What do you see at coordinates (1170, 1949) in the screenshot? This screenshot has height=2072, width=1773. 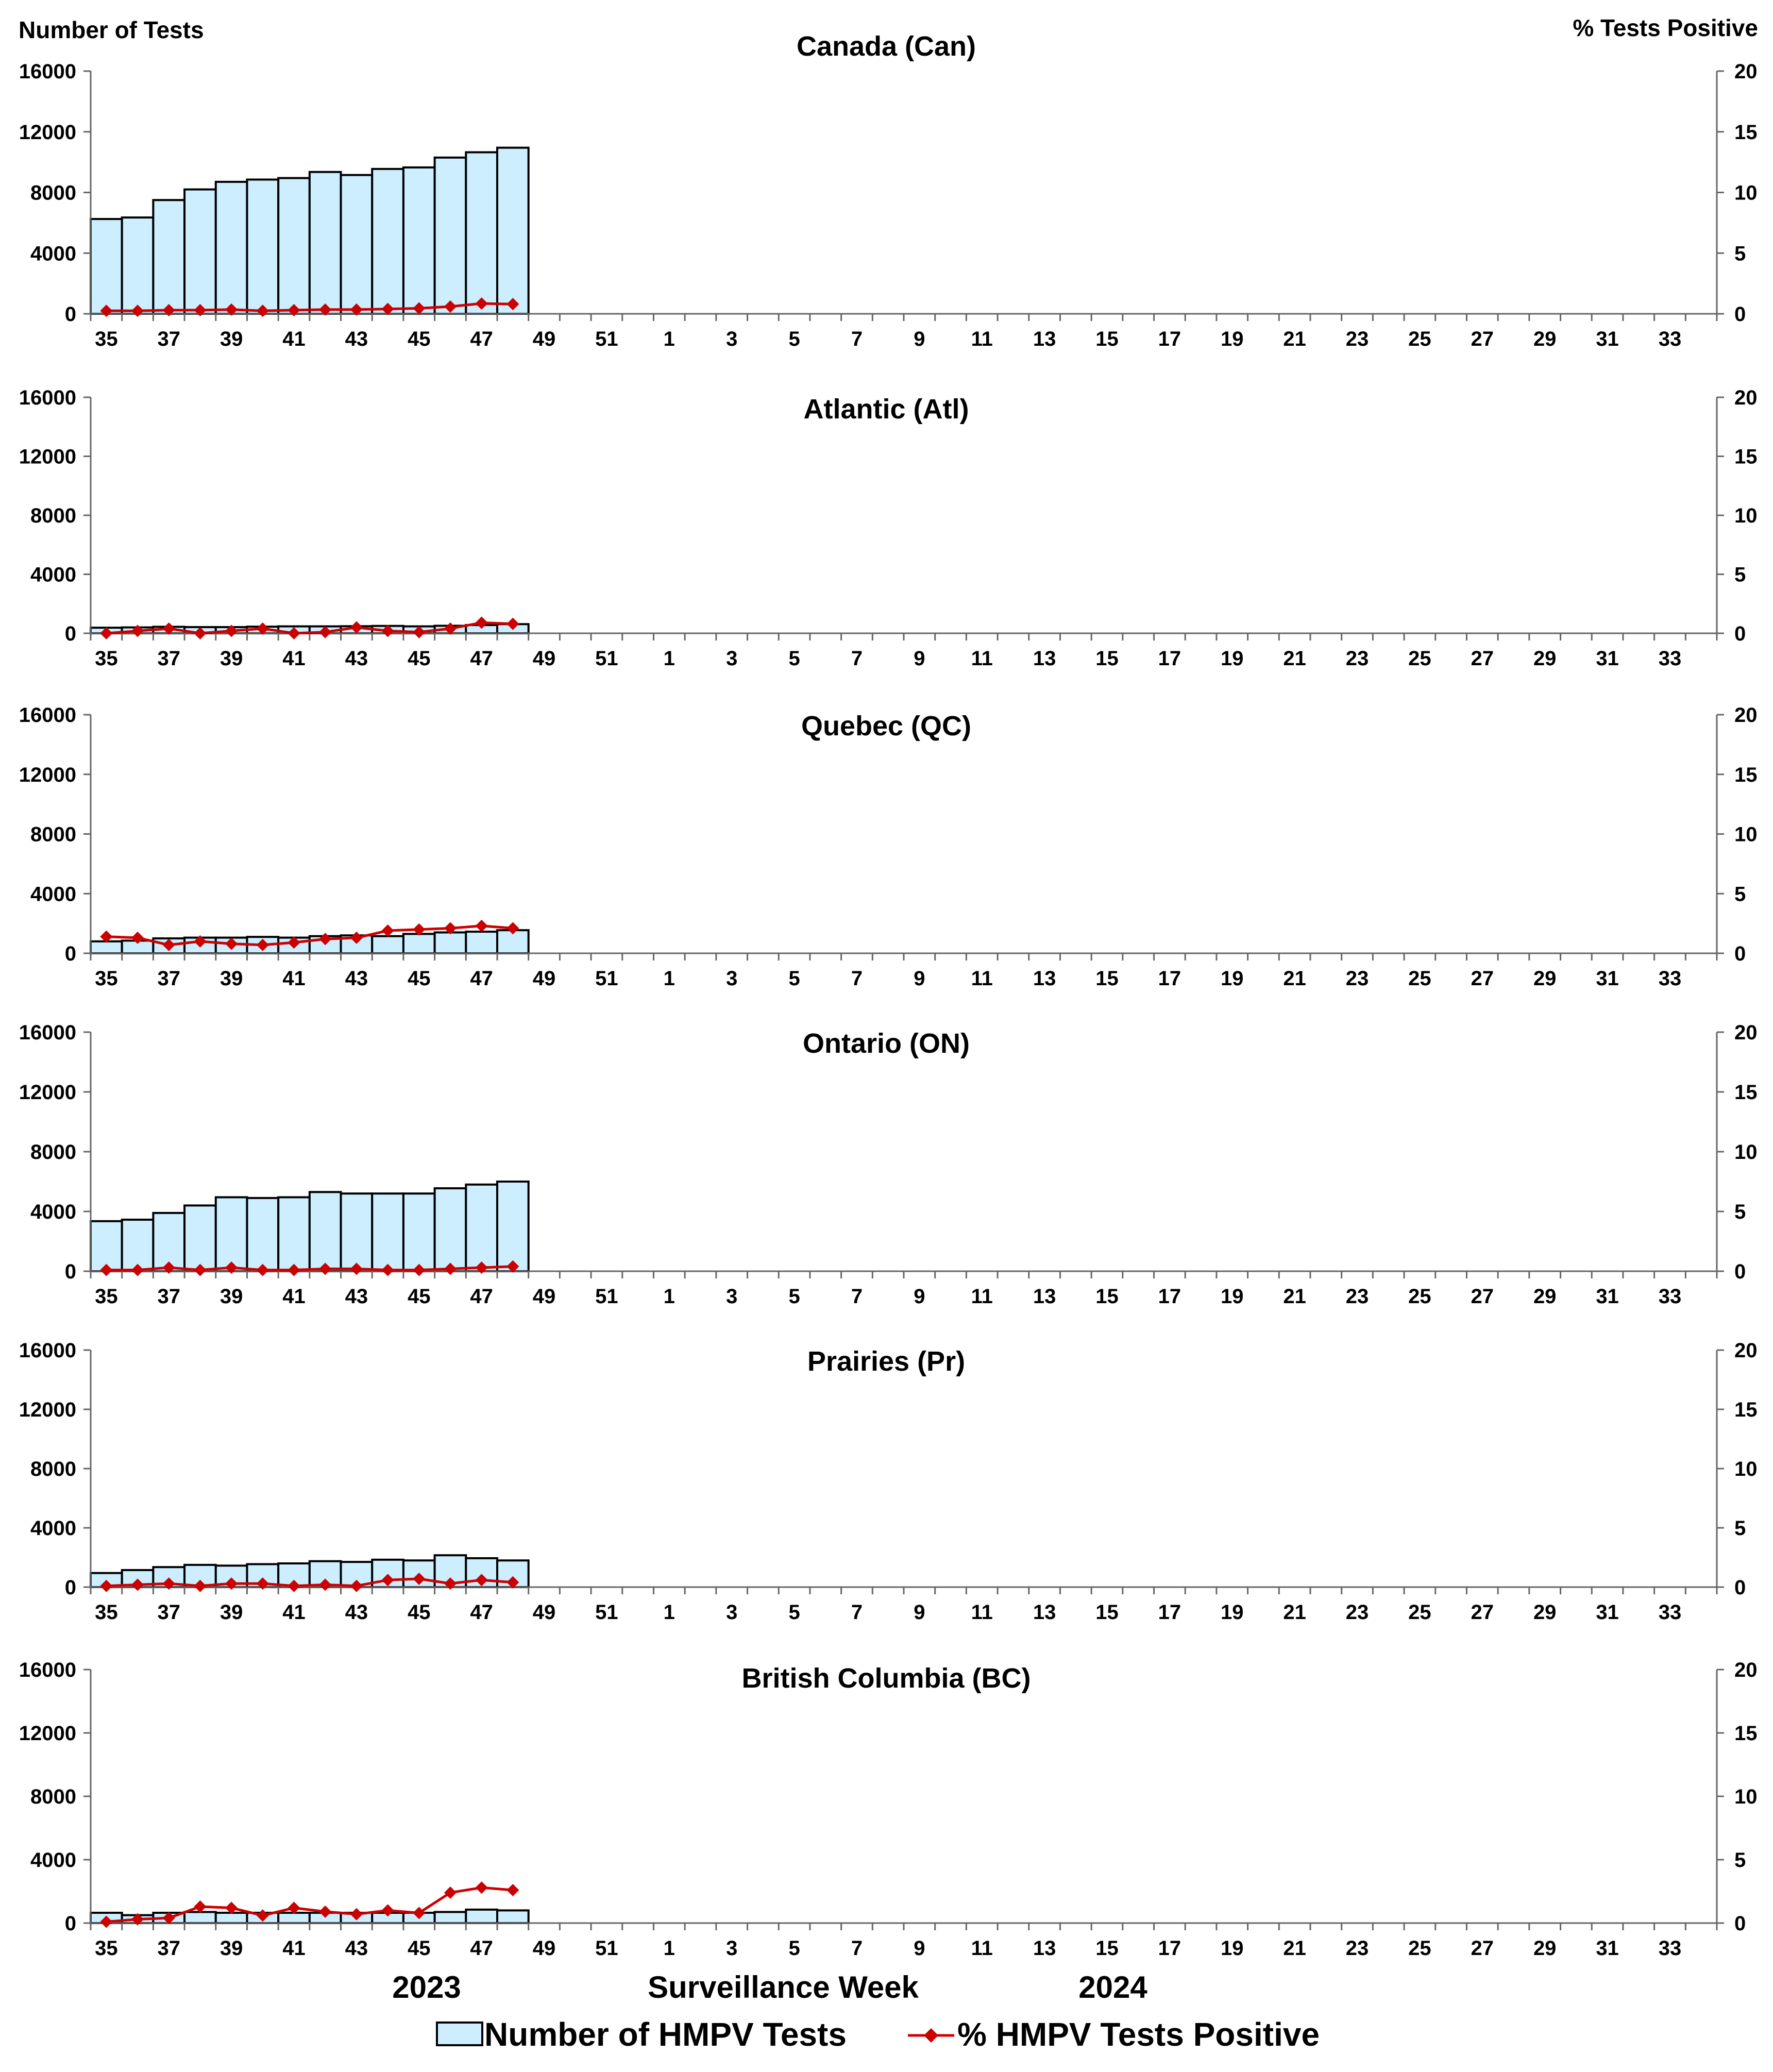 I see `x-tick-label: 17` at bounding box center [1170, 1949].